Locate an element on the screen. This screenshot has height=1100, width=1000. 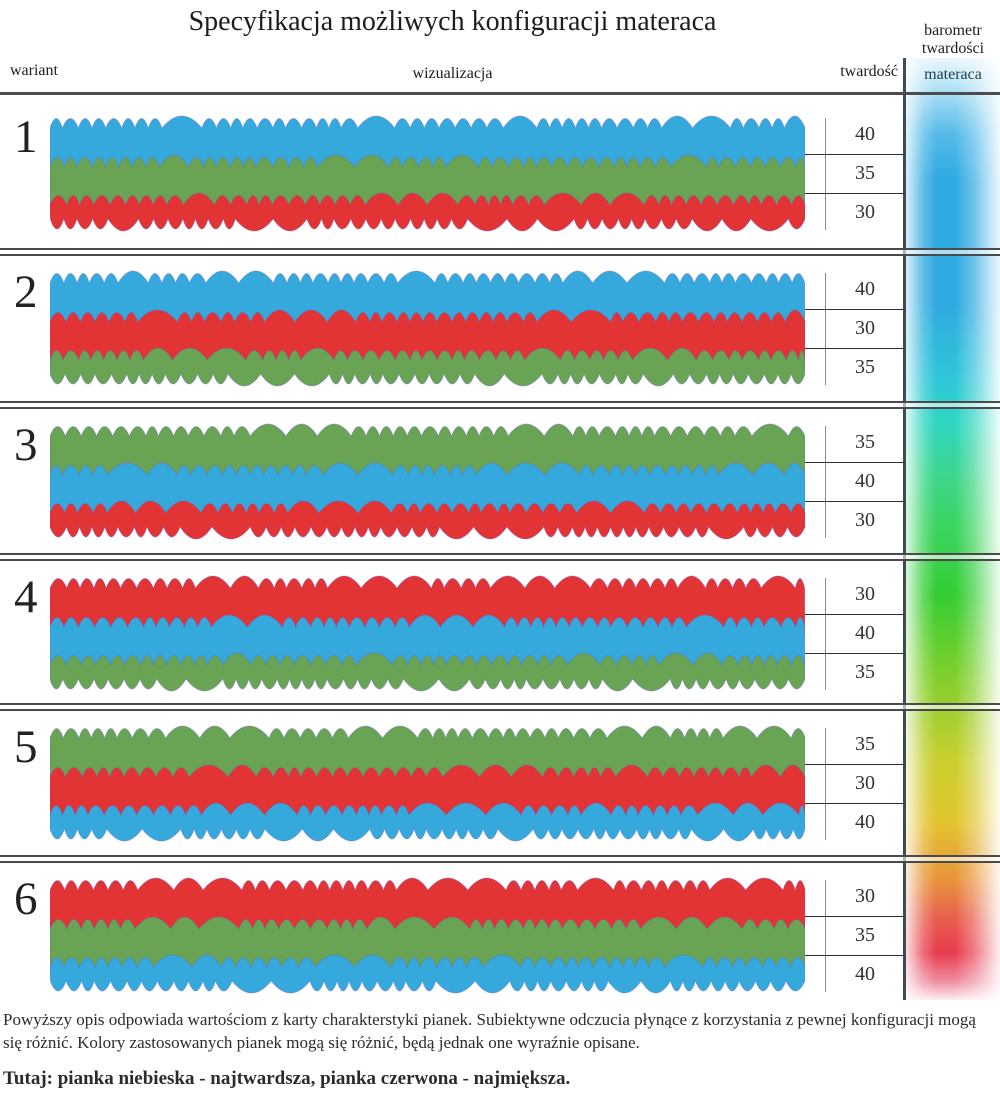
column-header-barometer: barometr twardości is located at coordinates (953, 40).